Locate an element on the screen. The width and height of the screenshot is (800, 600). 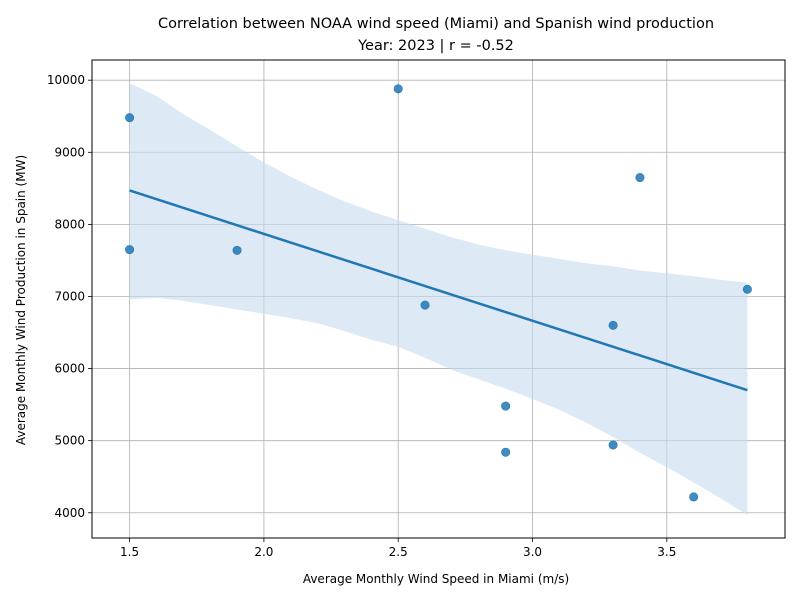
y-tick-label: 7000 is located at coordinates (69, 296).